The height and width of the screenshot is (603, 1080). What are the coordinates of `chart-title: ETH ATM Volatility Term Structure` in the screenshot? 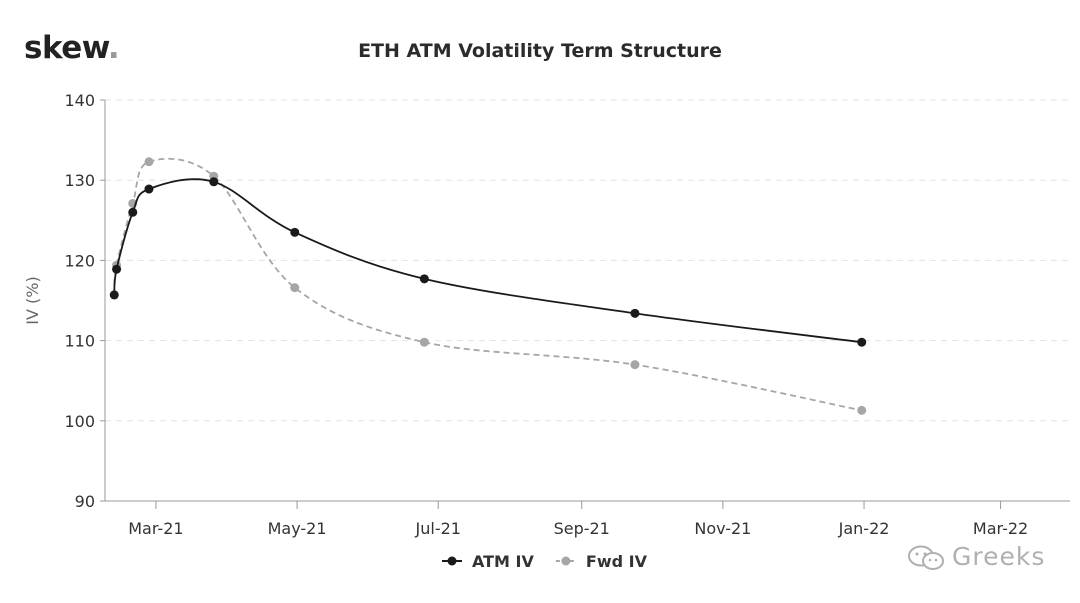 It's located at (540, 51).